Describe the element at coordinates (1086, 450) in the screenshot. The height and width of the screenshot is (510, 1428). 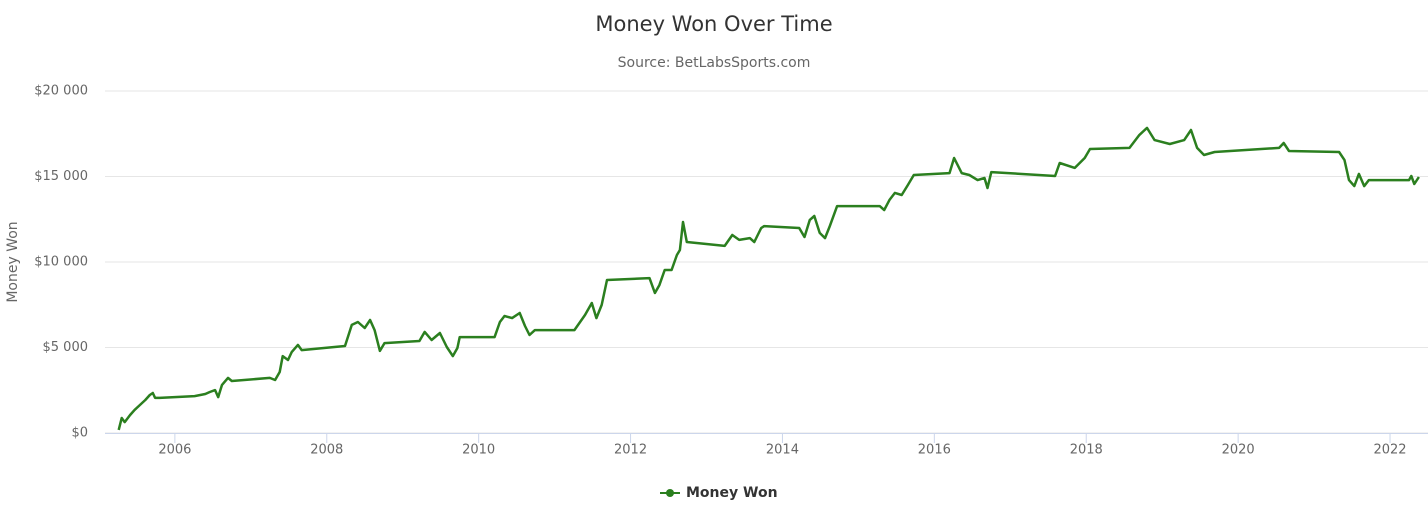
I see `x-tick-label: 2018` at that location.